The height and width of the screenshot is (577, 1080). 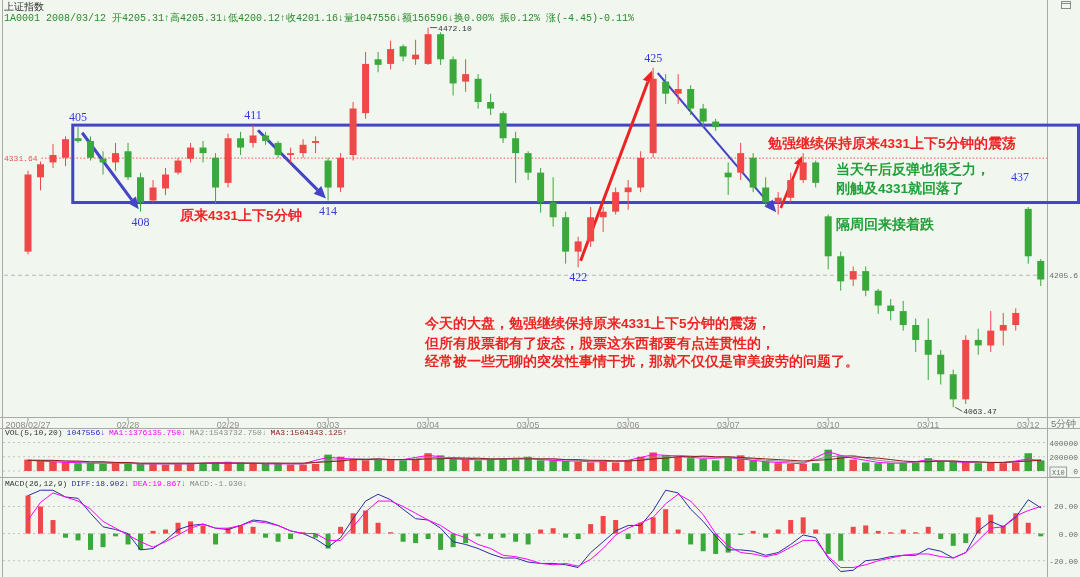 I want to click on annotation: 4472.10, so click(x=455, y=28).